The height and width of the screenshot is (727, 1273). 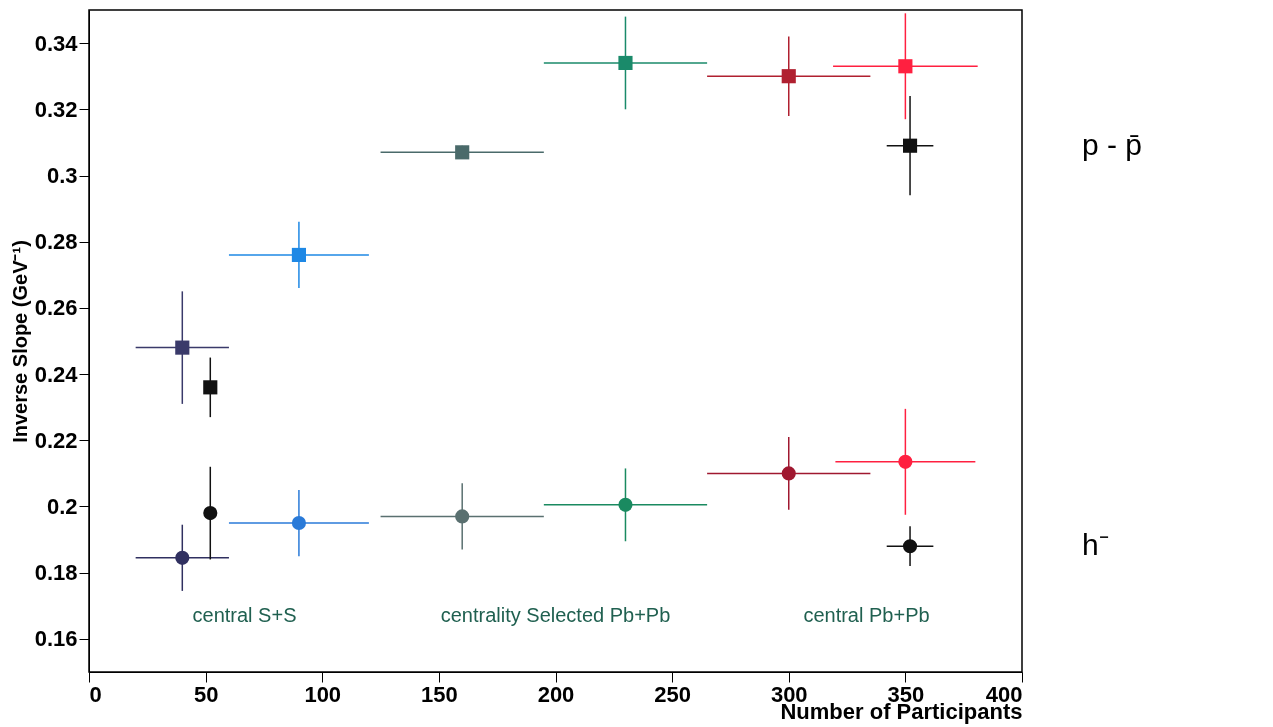 What do you see at coordinates (62, 506) in the screenshot?
I see `y-tick-label: 0.2` at bounding box center [62, 506].